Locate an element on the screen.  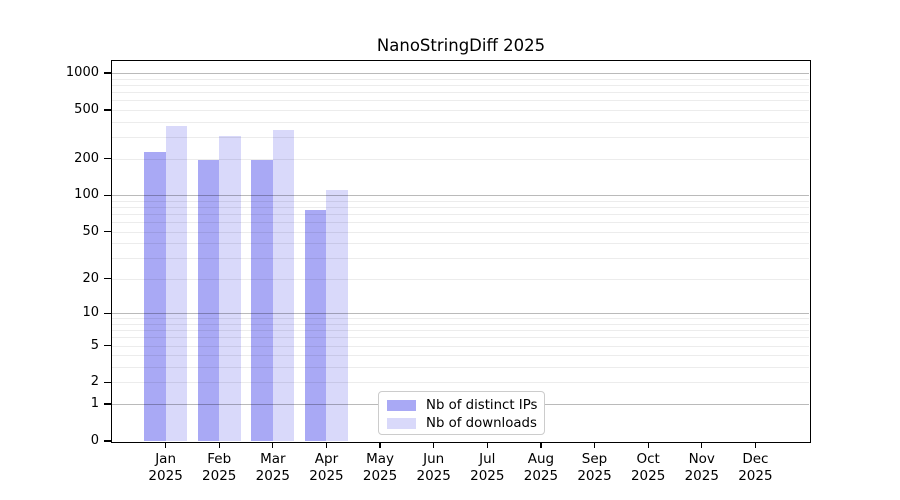
x-tick-label-sep: Sep 2025 is located at coordinates (595, 468).